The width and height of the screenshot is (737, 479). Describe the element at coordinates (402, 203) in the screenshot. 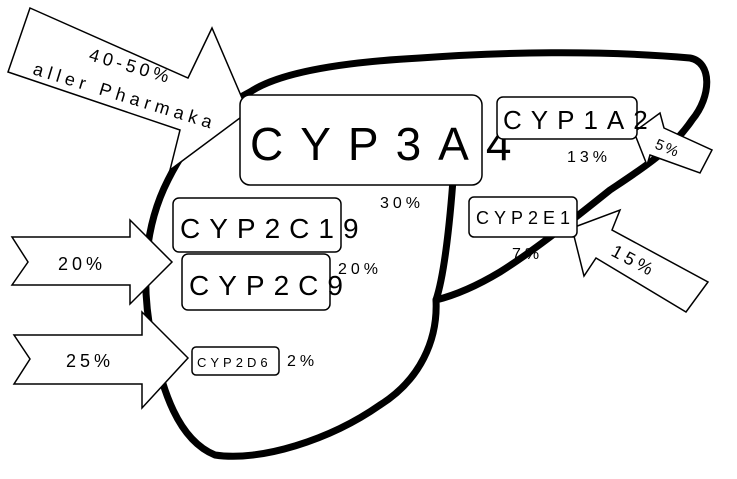

I see `cyp3a4-percent: 30%` at that location.